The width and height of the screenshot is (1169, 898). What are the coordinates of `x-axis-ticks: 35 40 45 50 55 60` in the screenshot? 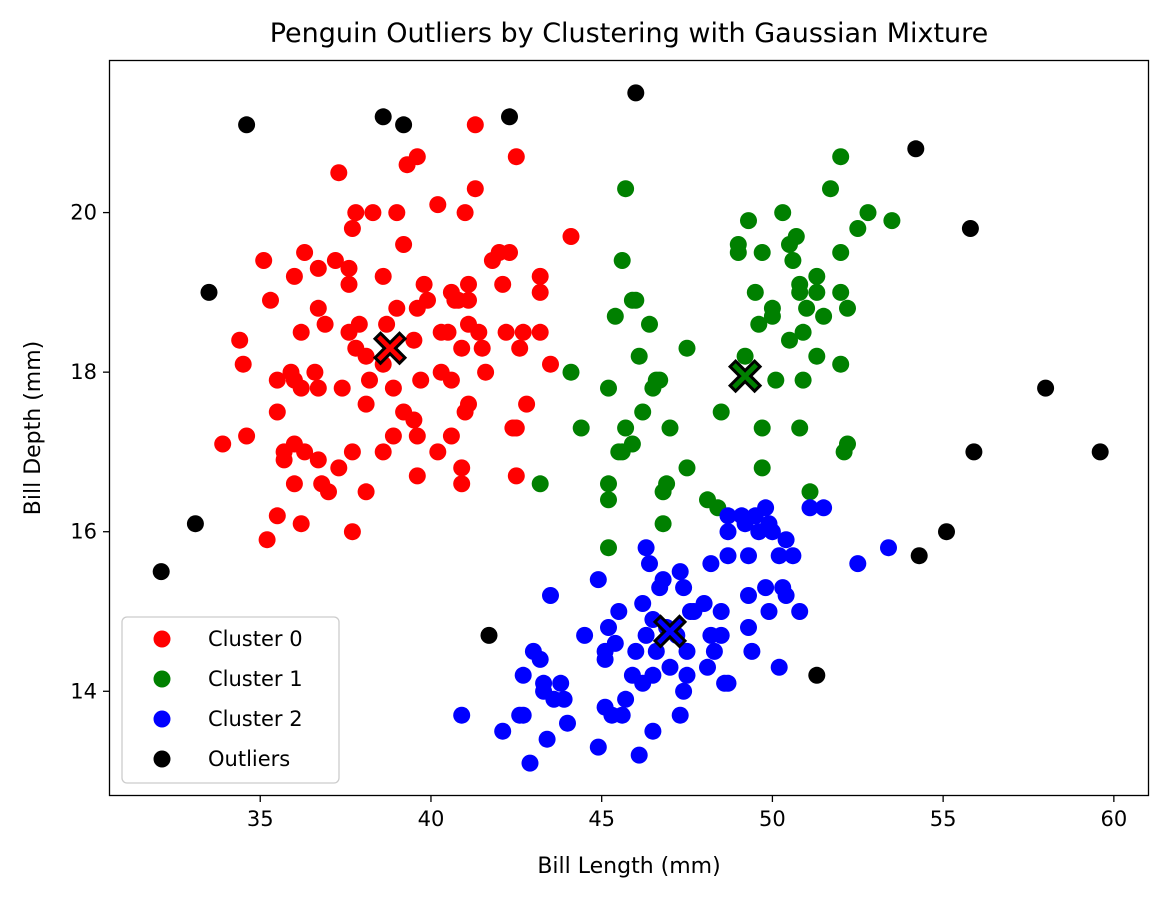 It's located at (687, 813).